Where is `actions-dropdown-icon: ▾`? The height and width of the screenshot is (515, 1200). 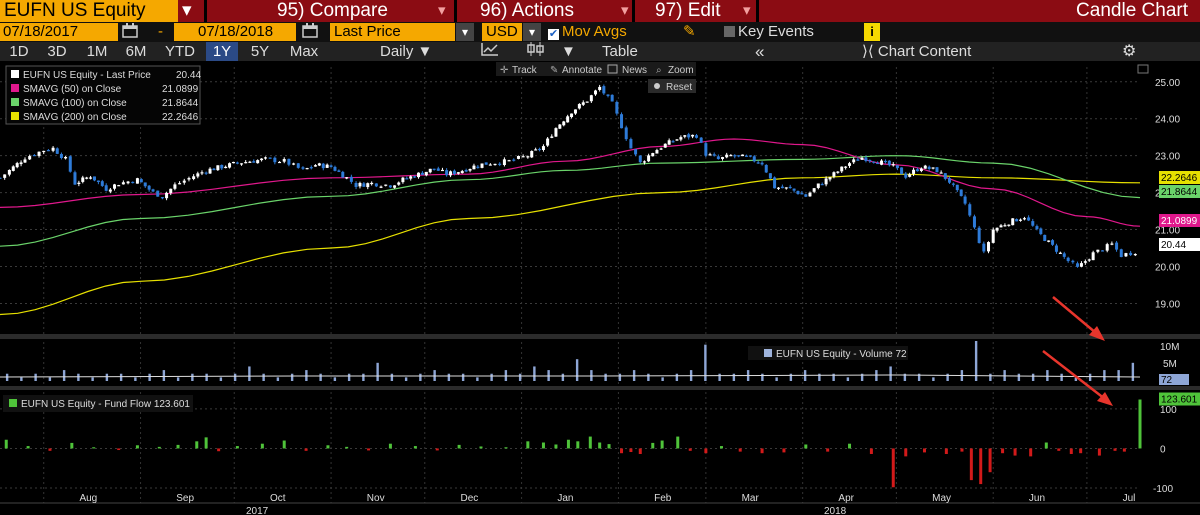
actions-dropdown-icon: ▾ is located at coordinates (625, 10).